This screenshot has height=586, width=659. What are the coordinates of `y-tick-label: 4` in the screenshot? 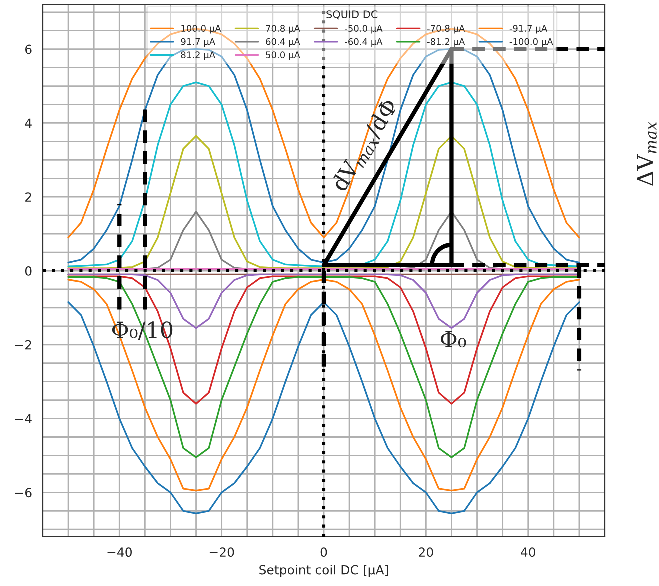 It's located at (28, 123).